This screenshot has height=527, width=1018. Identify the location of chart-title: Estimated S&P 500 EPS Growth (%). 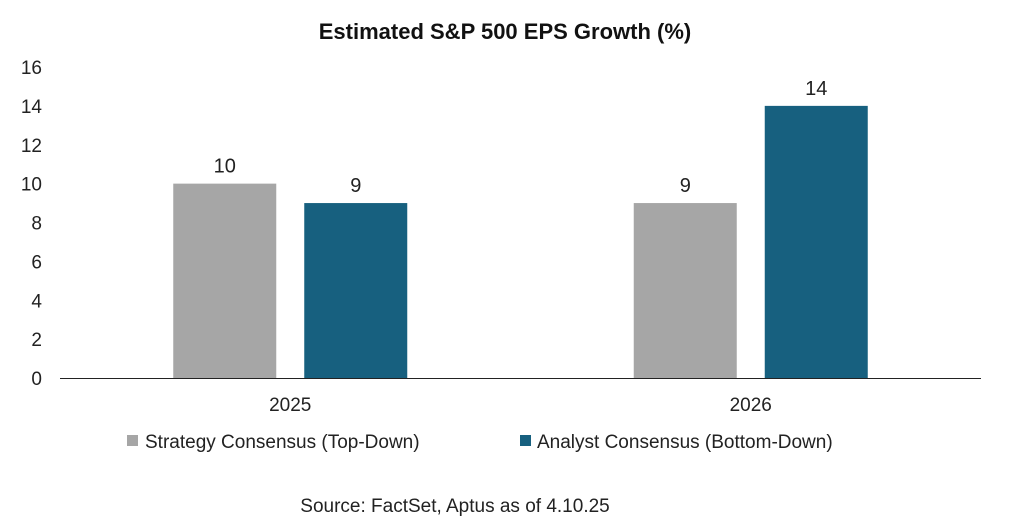
(505, 31).